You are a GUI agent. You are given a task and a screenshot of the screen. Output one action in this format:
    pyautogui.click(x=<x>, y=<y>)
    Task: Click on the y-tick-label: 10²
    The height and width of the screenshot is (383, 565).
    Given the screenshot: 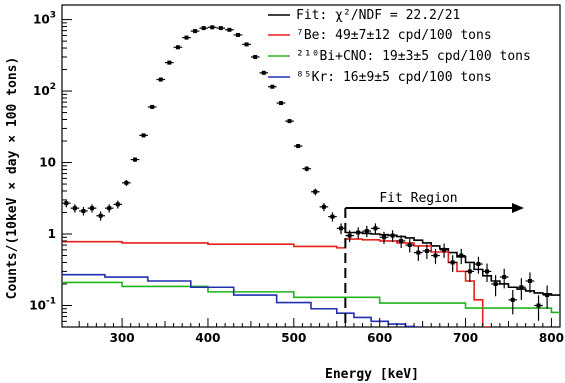 What is the action you would take?
    pyautogui.click(x=44, y=90)
    